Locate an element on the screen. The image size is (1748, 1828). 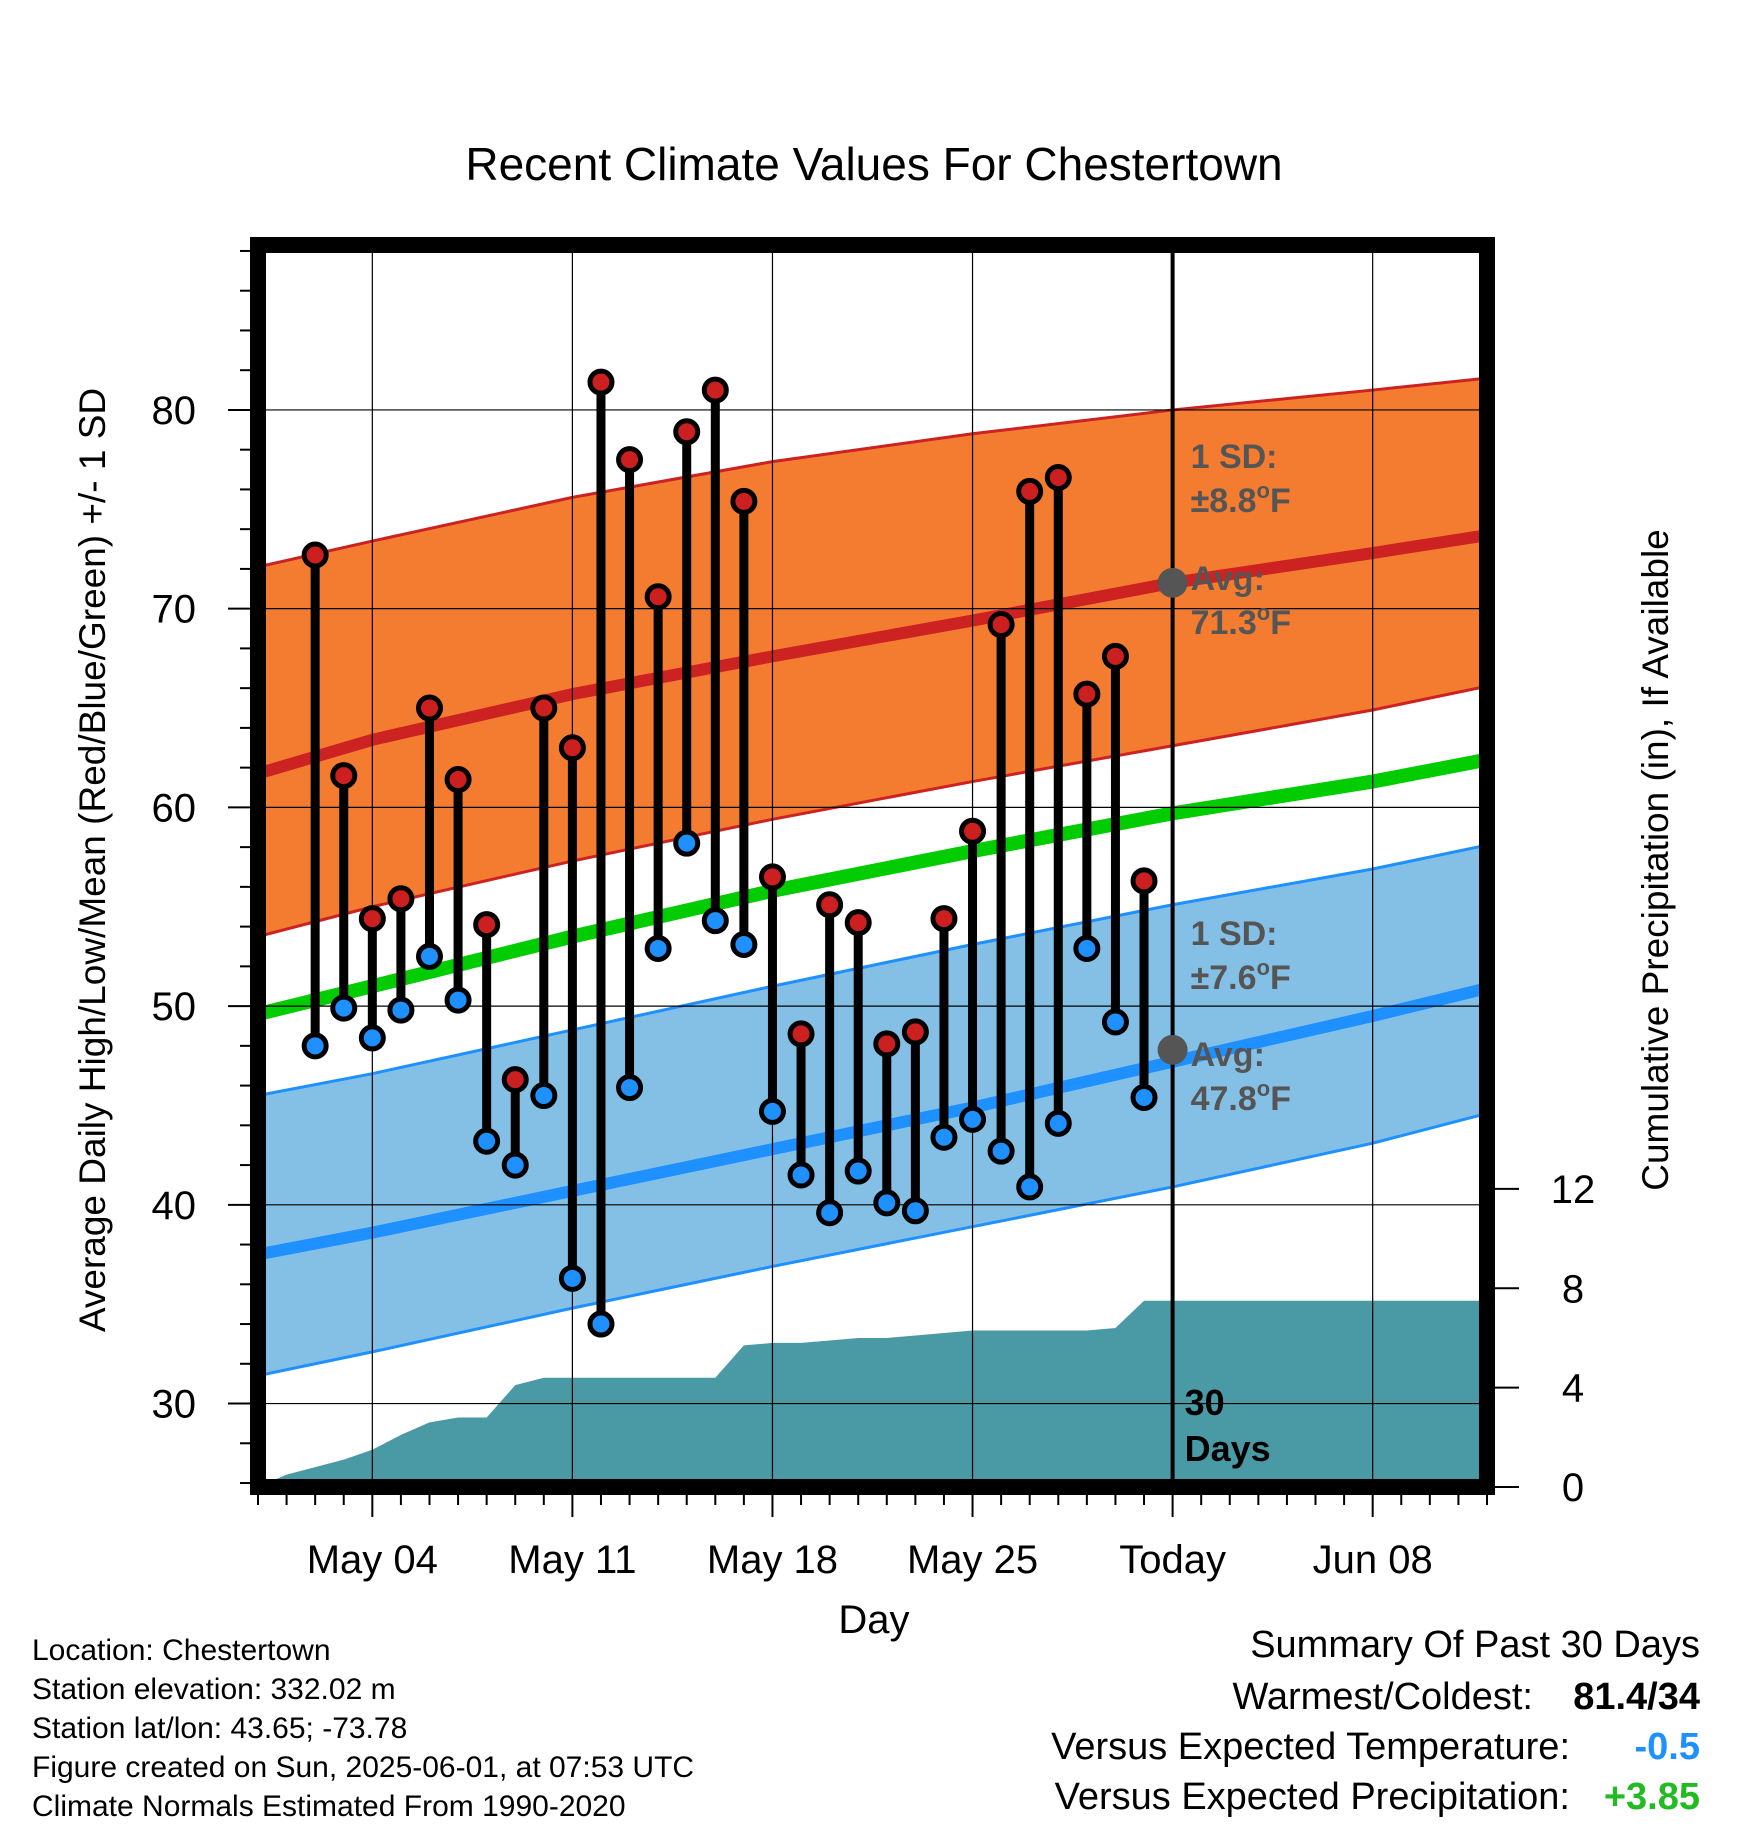
x-tick-label: Today is located at coordinates (1172, 1560).